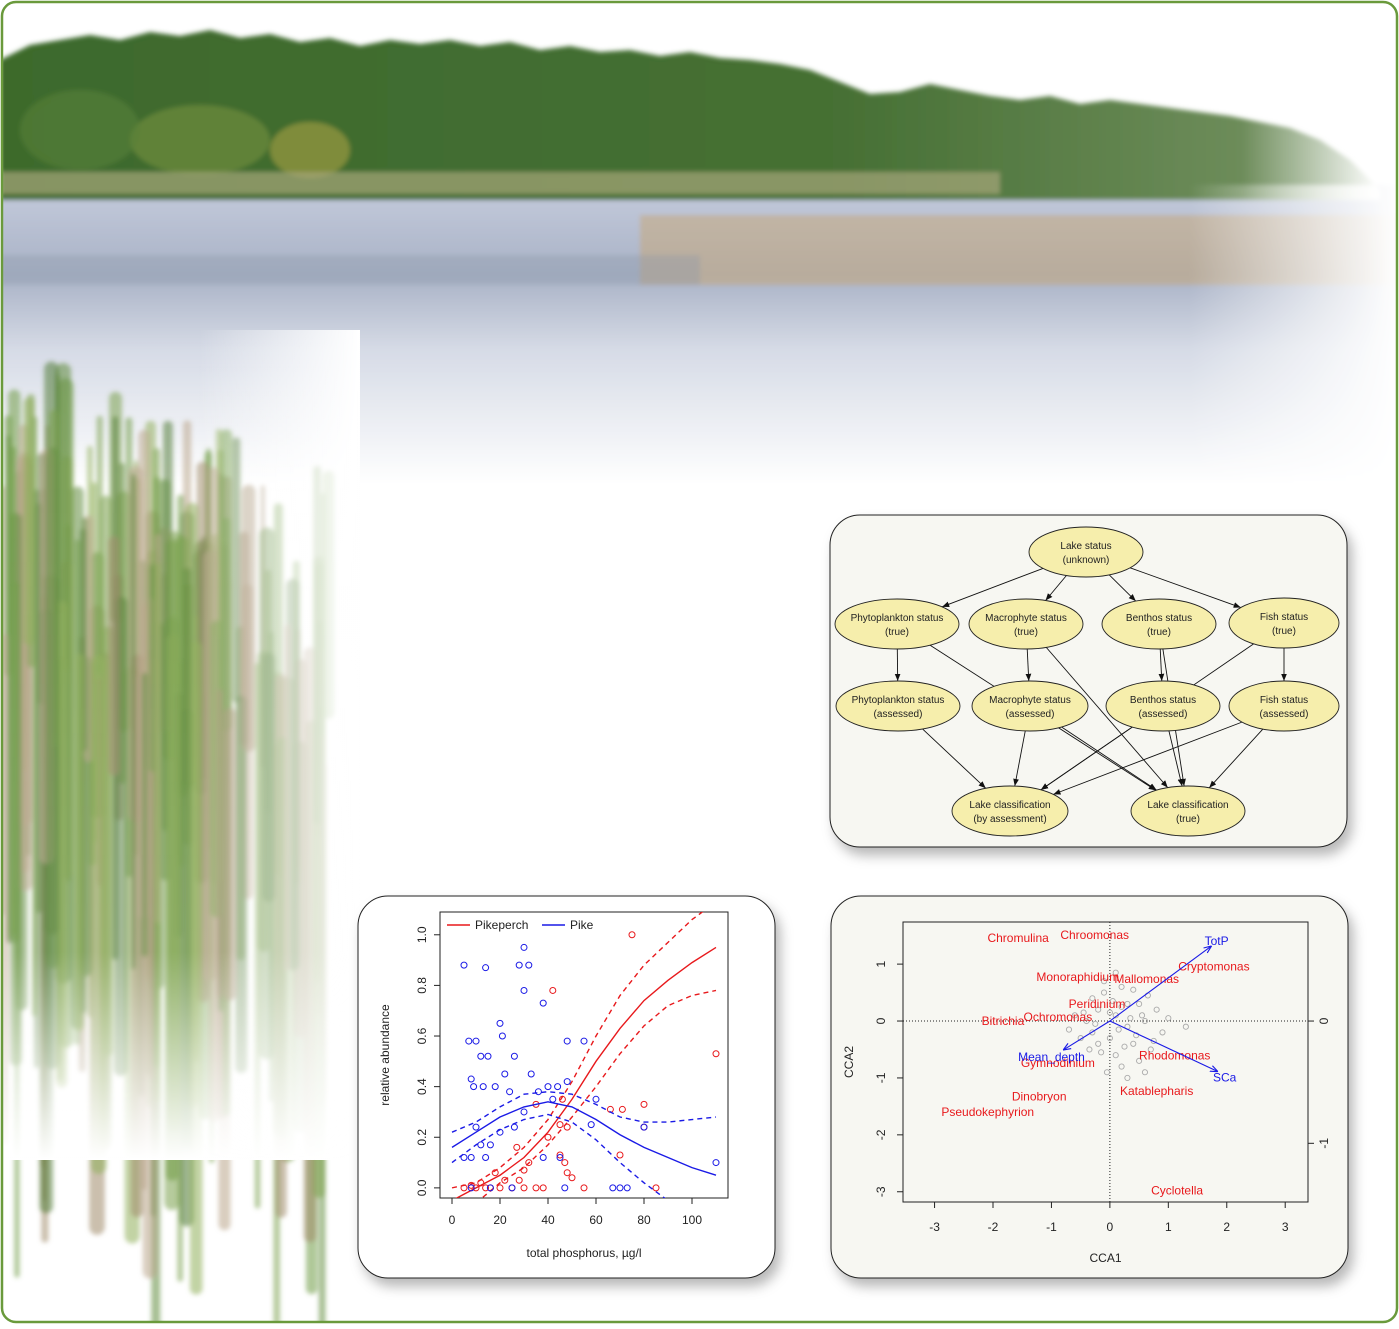 This screenshot has height=1329, width=1399. Describe the element at coordinates (1285, 1227) in the screenshot. I see `x-tick-label: 3` at that location.